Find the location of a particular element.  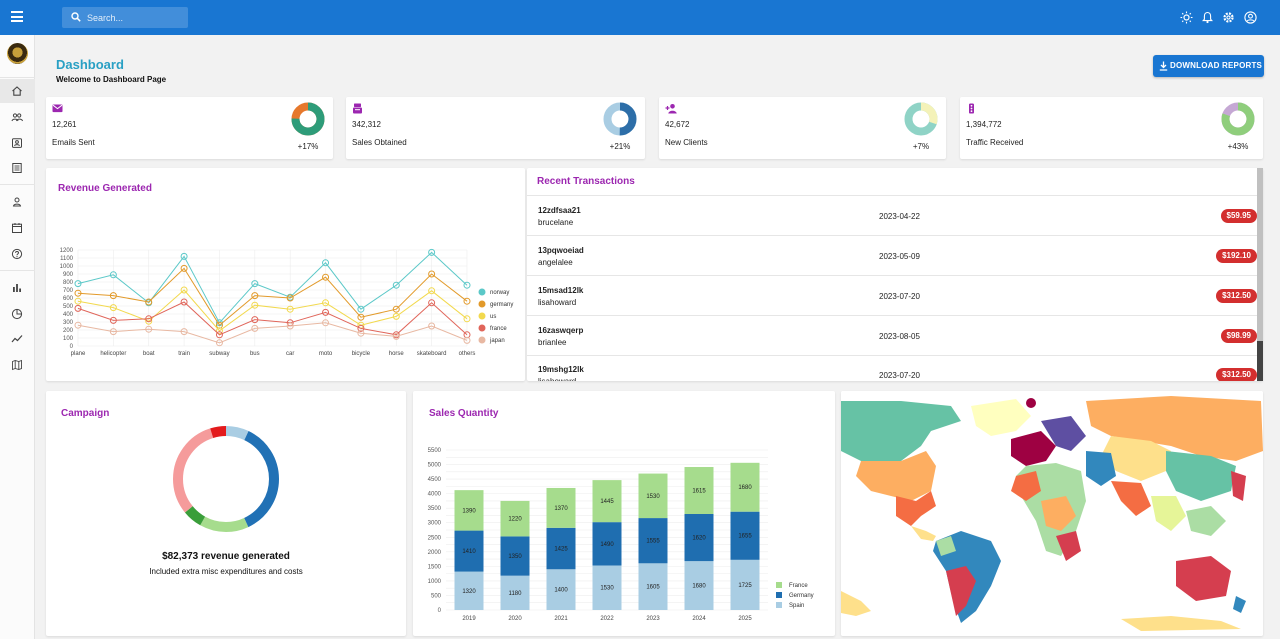

transaction-row: 16zaswqerp brianlee 2023-08-05 $98.99 is located at coordinates (892, 336).